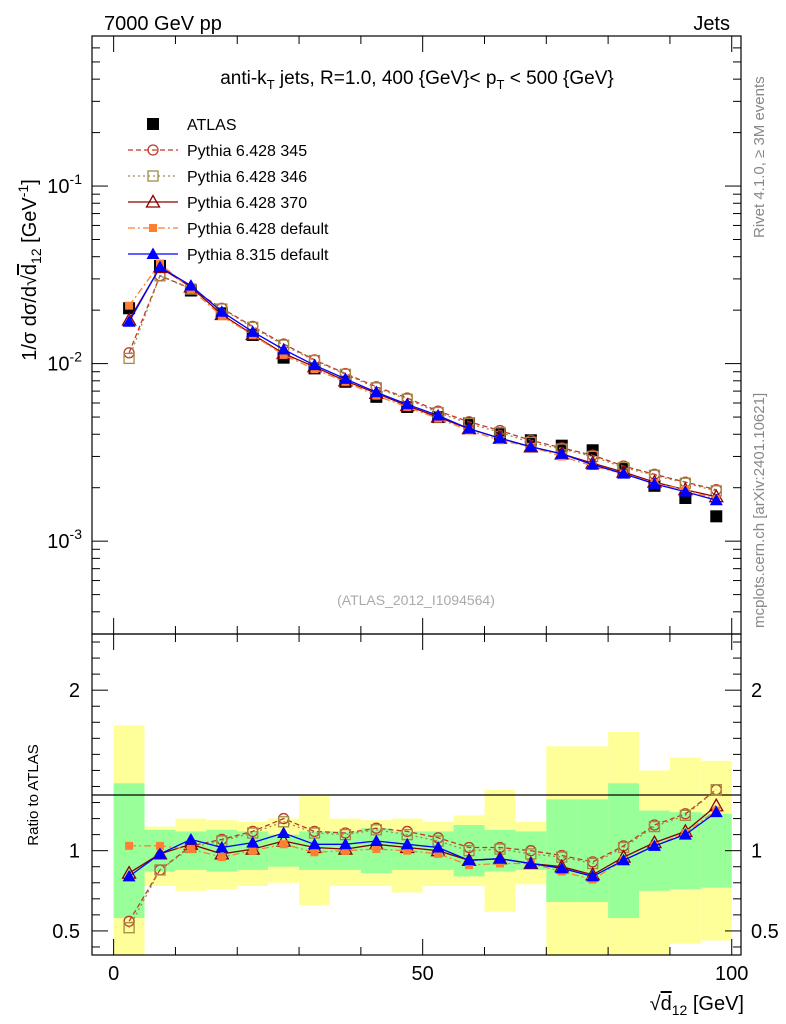 The height and width of the screenshot is (1024, 786). Describe the element at coordinates (153, 124) in the screenshot. I see `legend-marker-atlas` at that location.